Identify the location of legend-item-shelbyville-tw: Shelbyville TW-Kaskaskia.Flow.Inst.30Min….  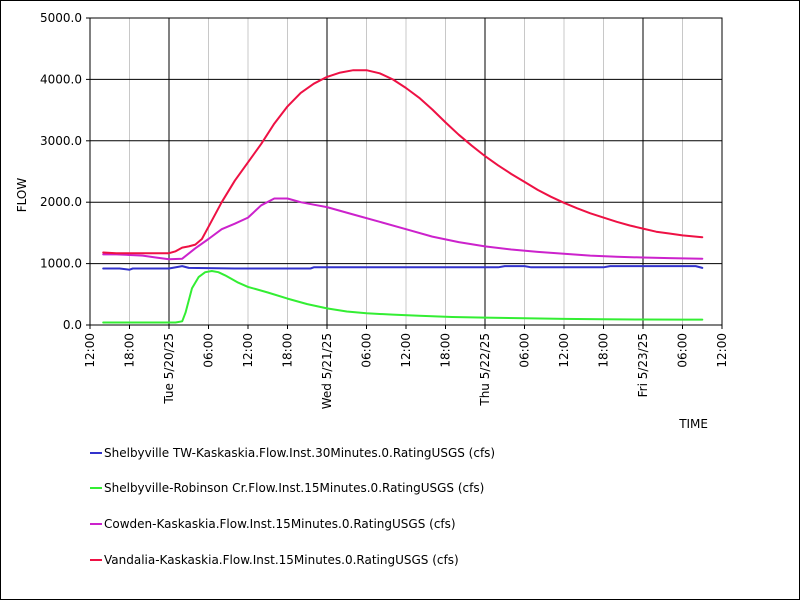
(292, 453).